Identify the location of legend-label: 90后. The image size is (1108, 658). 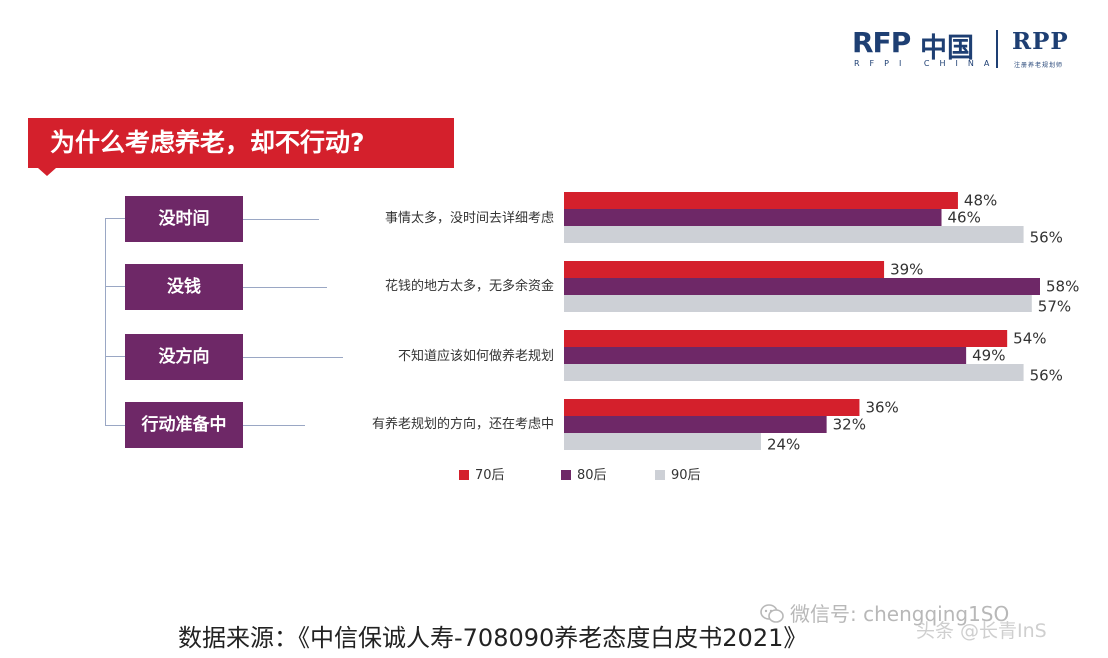
(686, 475).